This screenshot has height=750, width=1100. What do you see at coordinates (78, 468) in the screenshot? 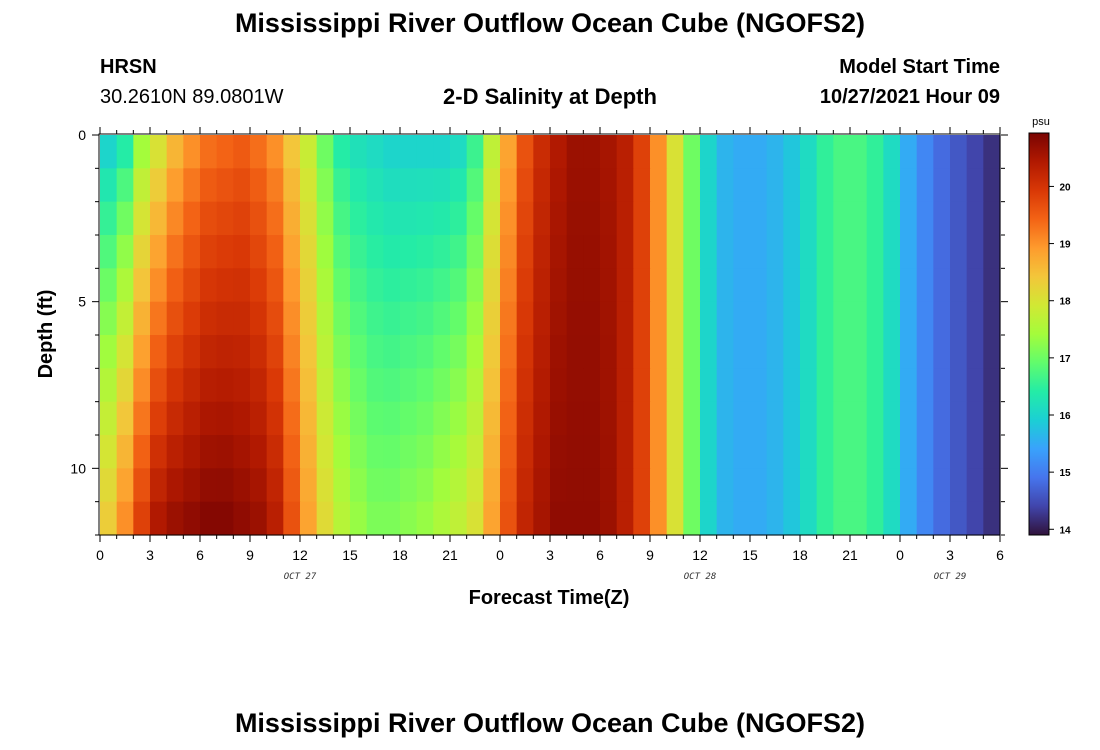
I see `y-tick-label: 10` at bounding box center [78, 468].